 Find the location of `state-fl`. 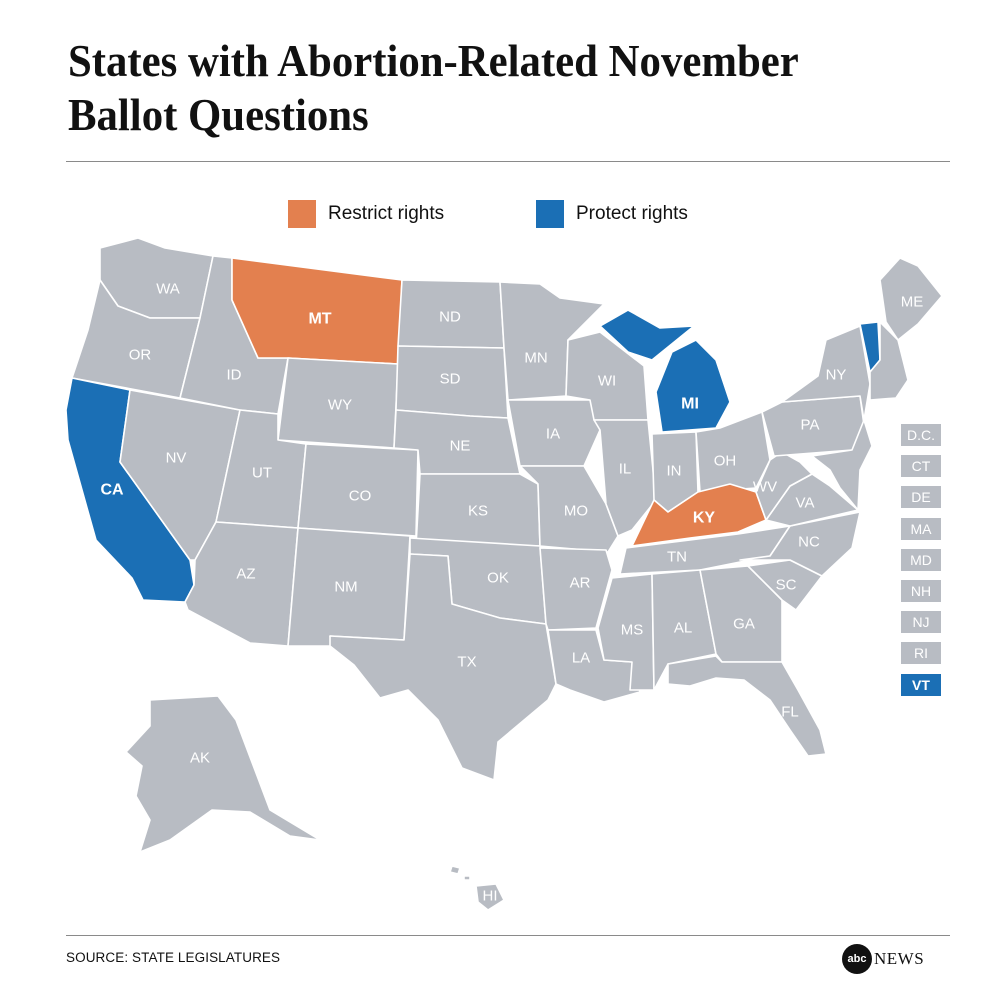

state-fl is located at coordinates (747, 706).